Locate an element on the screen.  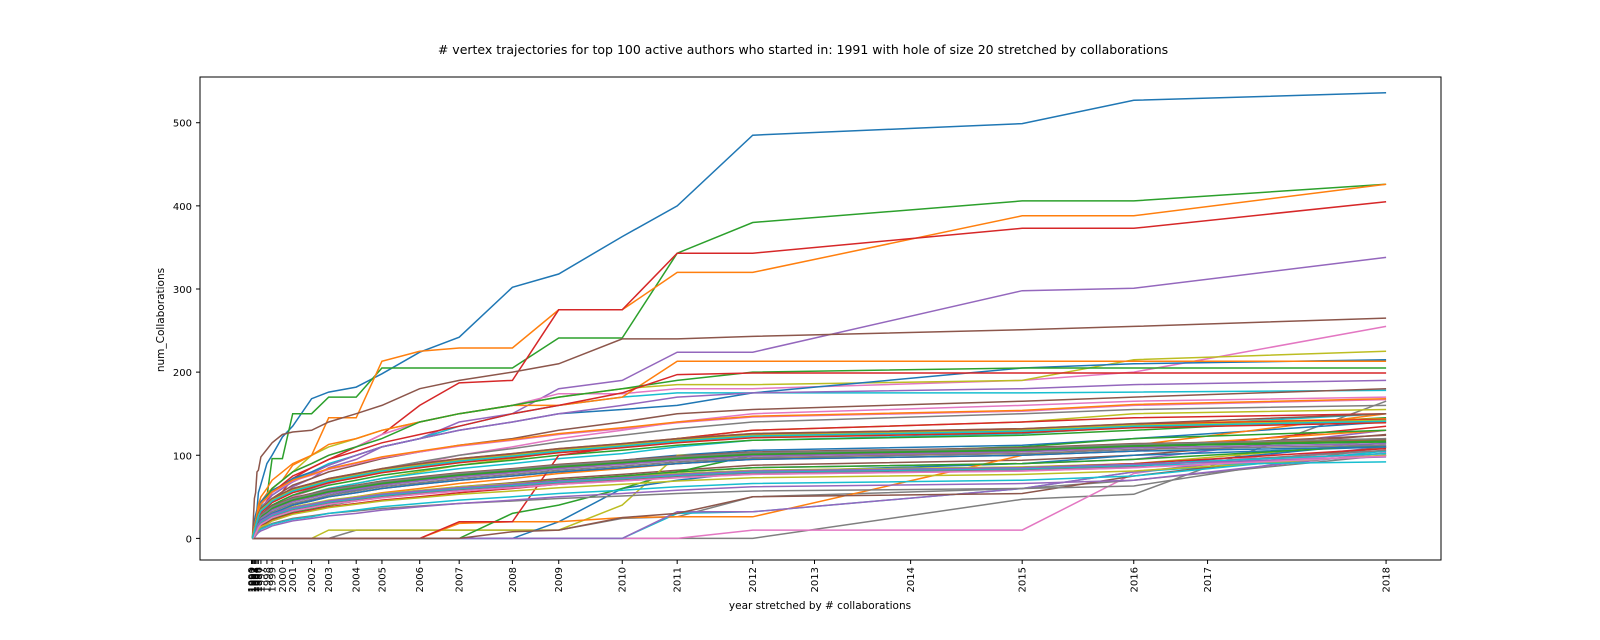
x-tick-label-2: 1992 is located at coordinates (254, 579).